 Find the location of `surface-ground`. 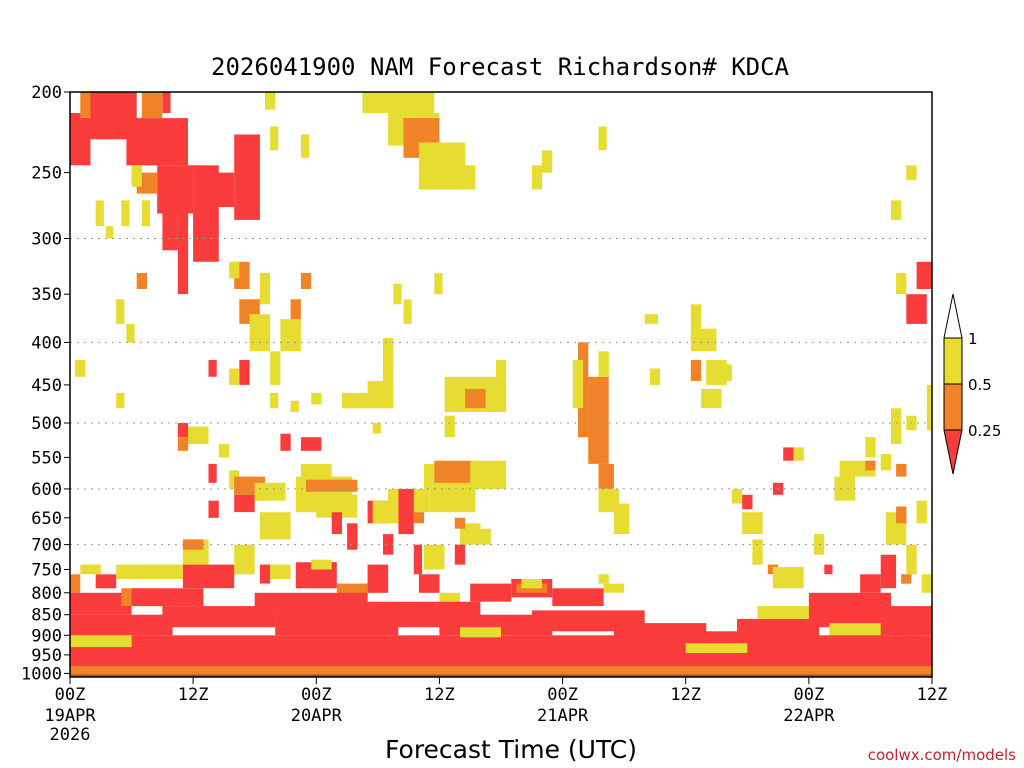

surface-ground is located at coordinates (501, 675).